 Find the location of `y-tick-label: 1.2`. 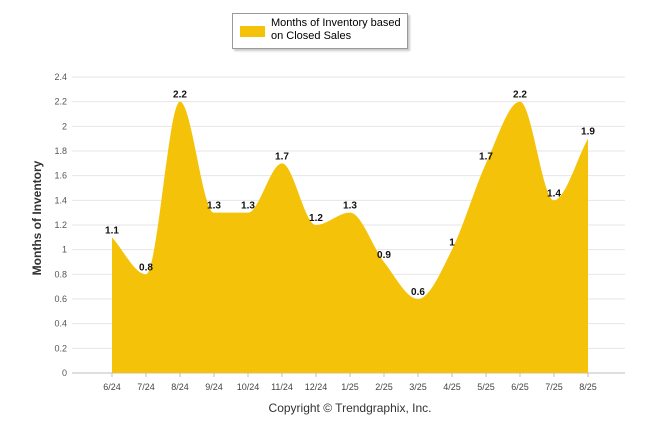

y-tick-label: 1.2 is located at coordinates (60, 225).